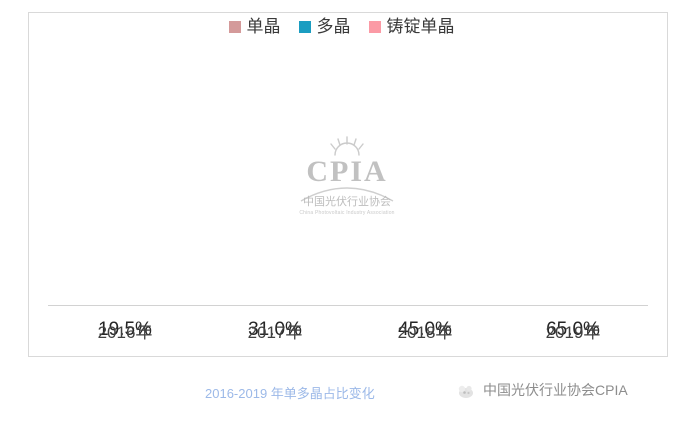  I want to click on legend-label-poly: 多晶, so click(333, 26).